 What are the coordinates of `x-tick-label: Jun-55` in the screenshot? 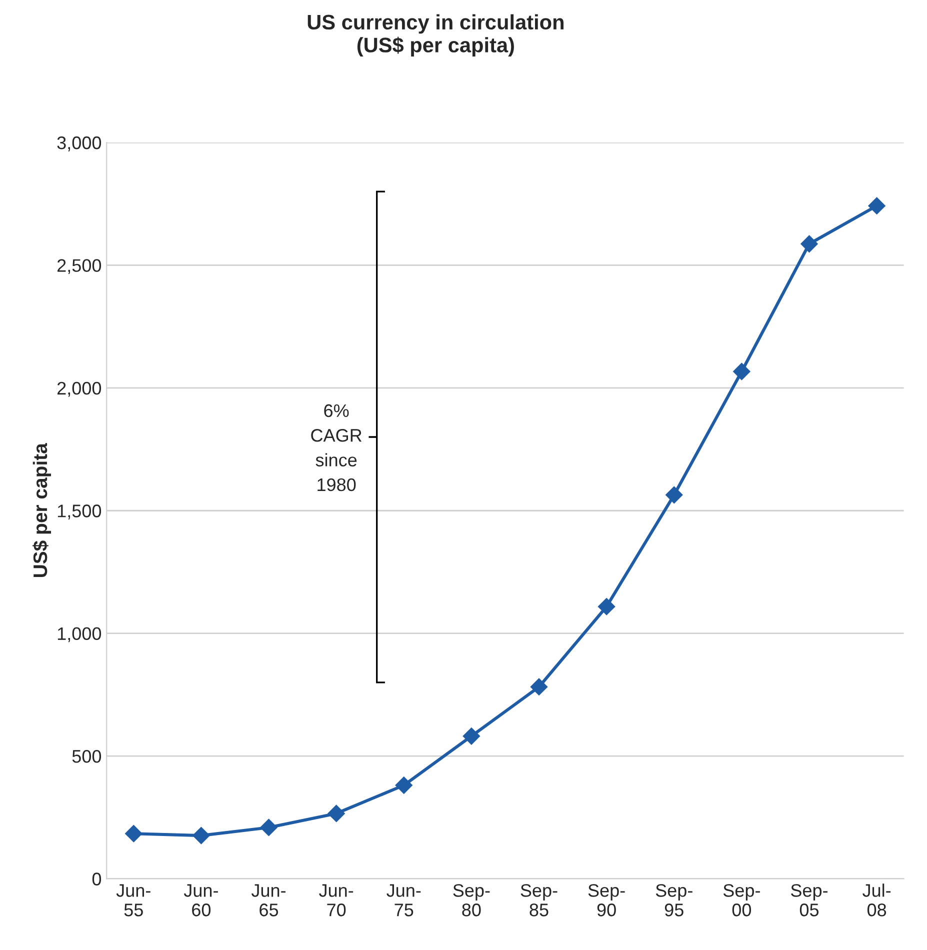 It's located at (133, 900).